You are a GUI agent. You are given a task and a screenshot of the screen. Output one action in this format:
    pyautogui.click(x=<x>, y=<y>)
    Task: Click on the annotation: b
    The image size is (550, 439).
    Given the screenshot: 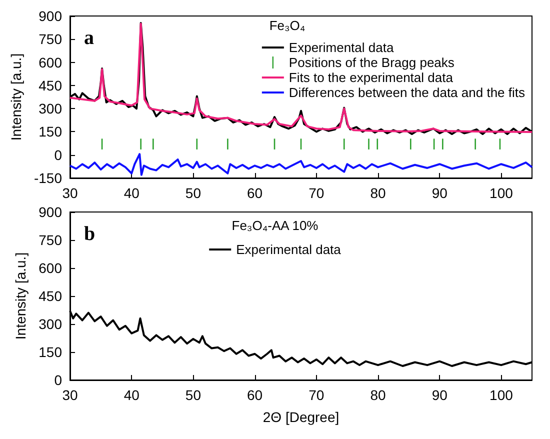 What is the action you would take?
    pyautogui.click(x=90, y=234)
    